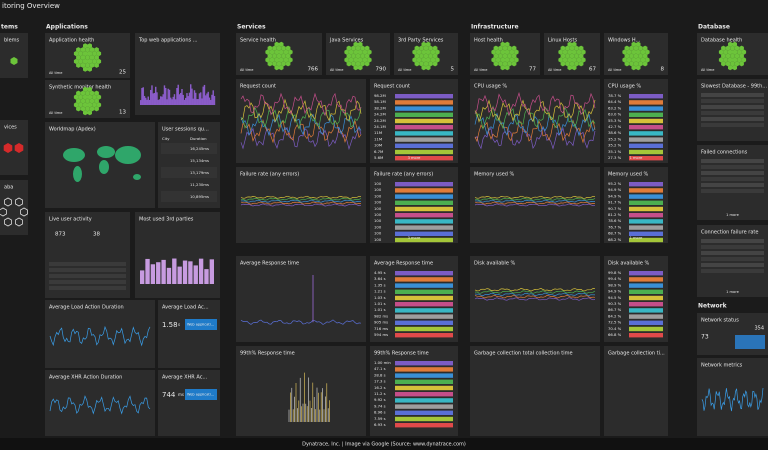 Image resolution: width=768 pixels, height=450 pixels. Describe the element at coordinates (615, 183) in the screenshot. I see `list-value: 95.2 %` at that location.